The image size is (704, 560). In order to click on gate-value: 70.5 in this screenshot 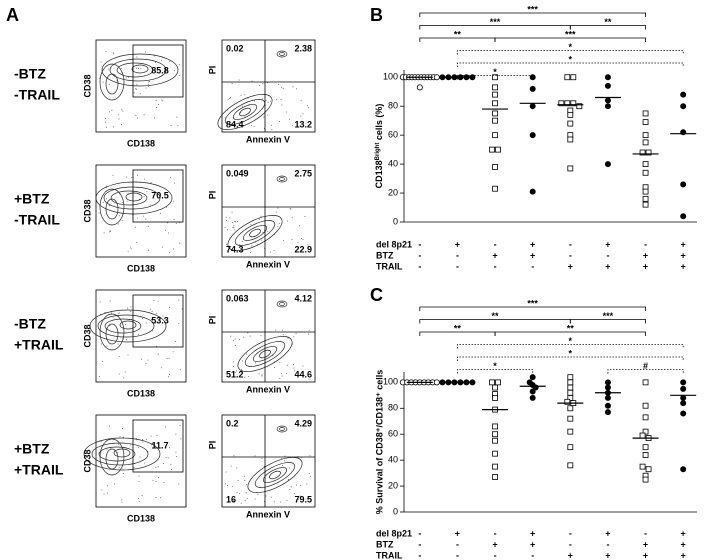, I will do `click(160, 195)`.